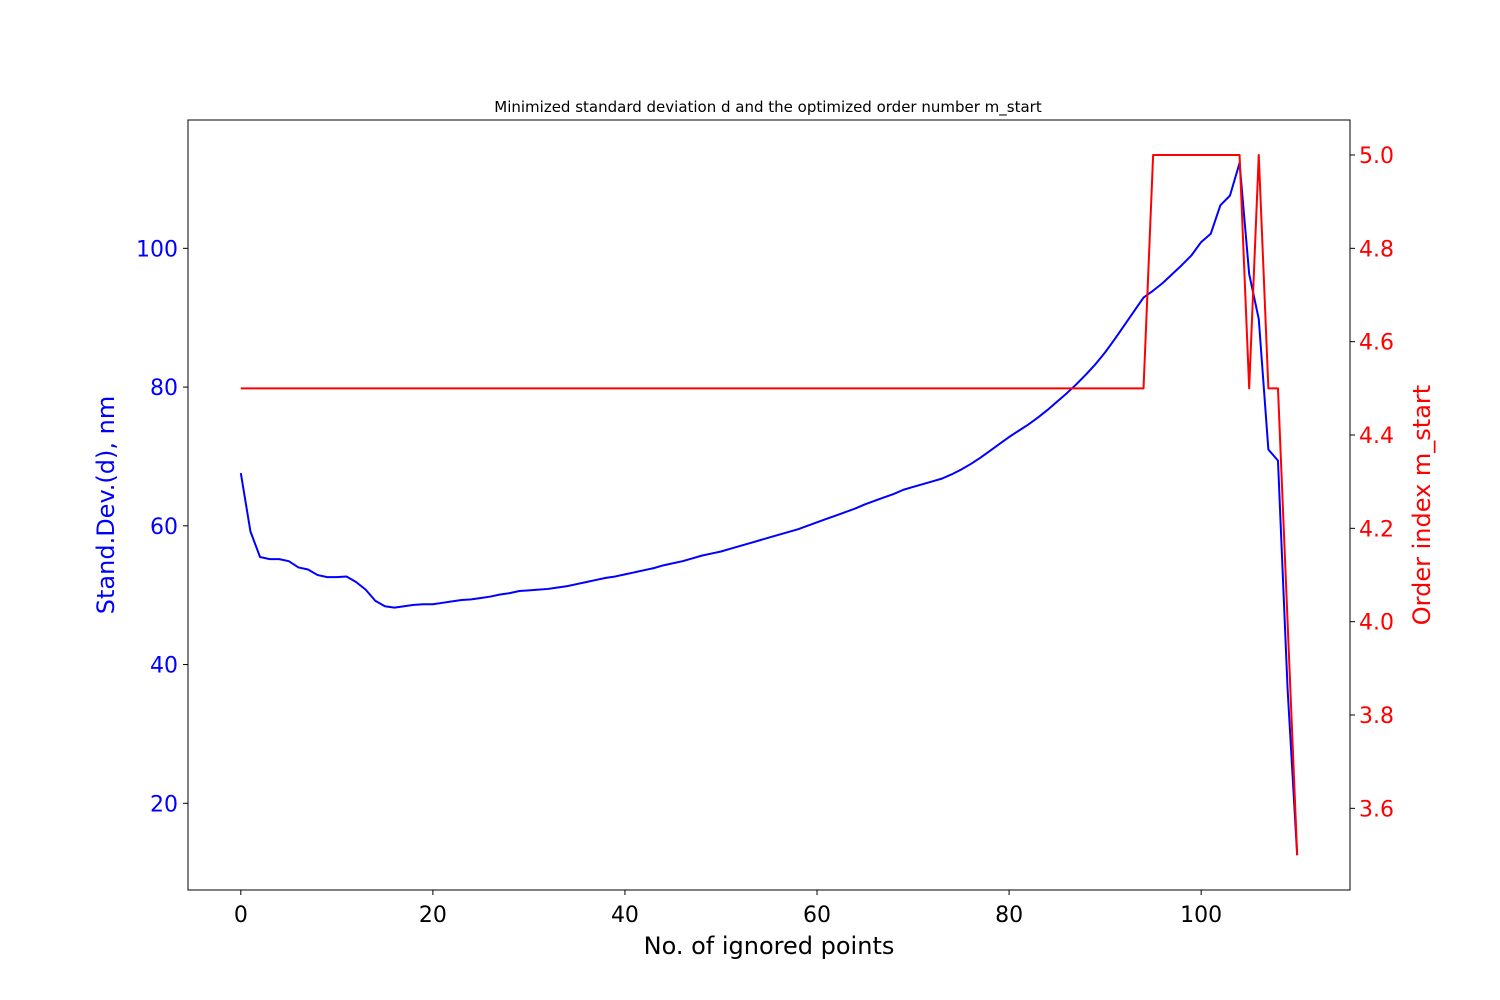 This screenshot has height=1000, width=1500. I want to click on right-y-axis-ticks: 3.6 3.8 4.0 4.2 4.4 4.6 4.8 5.0, so click(1372, 483).